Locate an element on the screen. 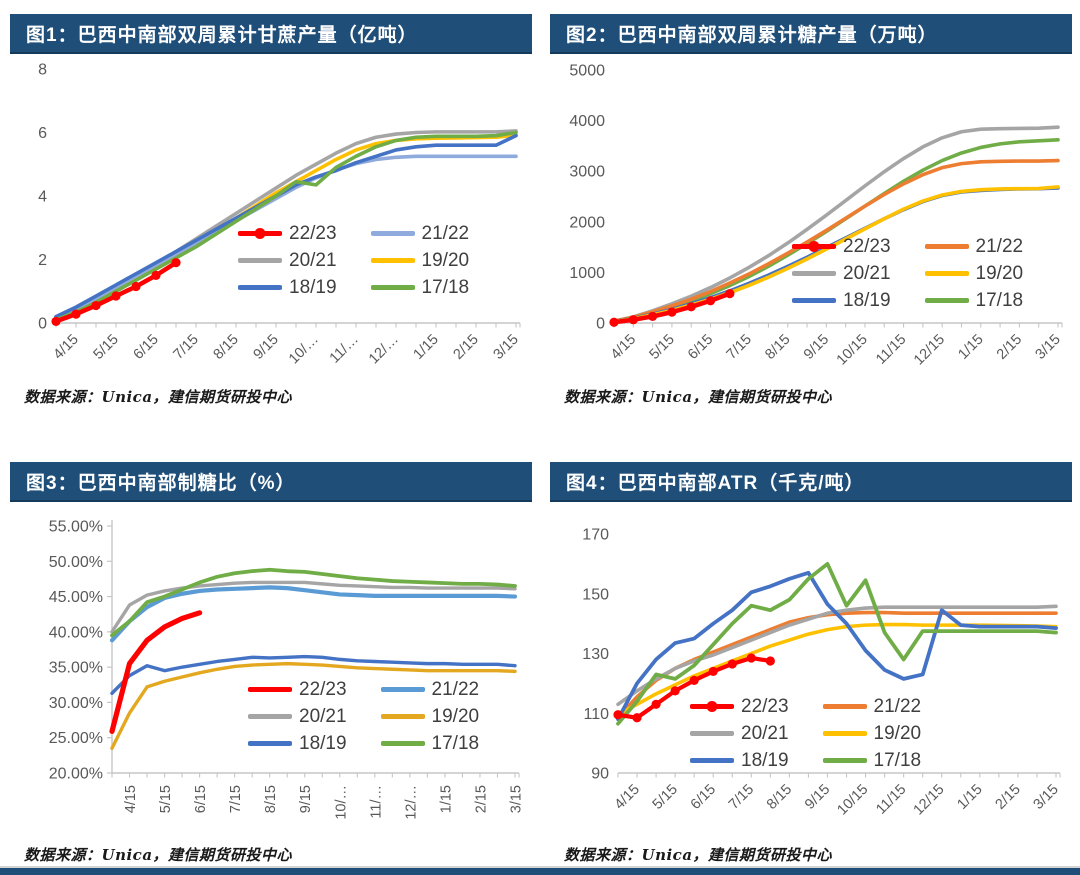  figure4-legend: 22/23 21/22 20/21 19/20 18/19 17/18 is located at coordinates (805, 733).